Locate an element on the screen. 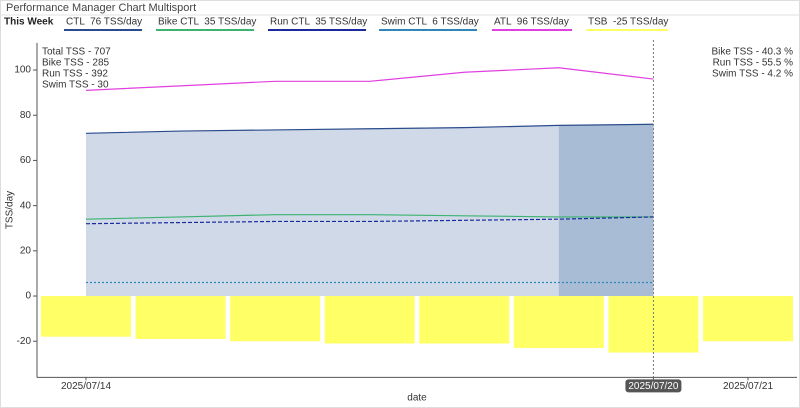  y-tick-label: 80 is located at coordinates (26, 115).